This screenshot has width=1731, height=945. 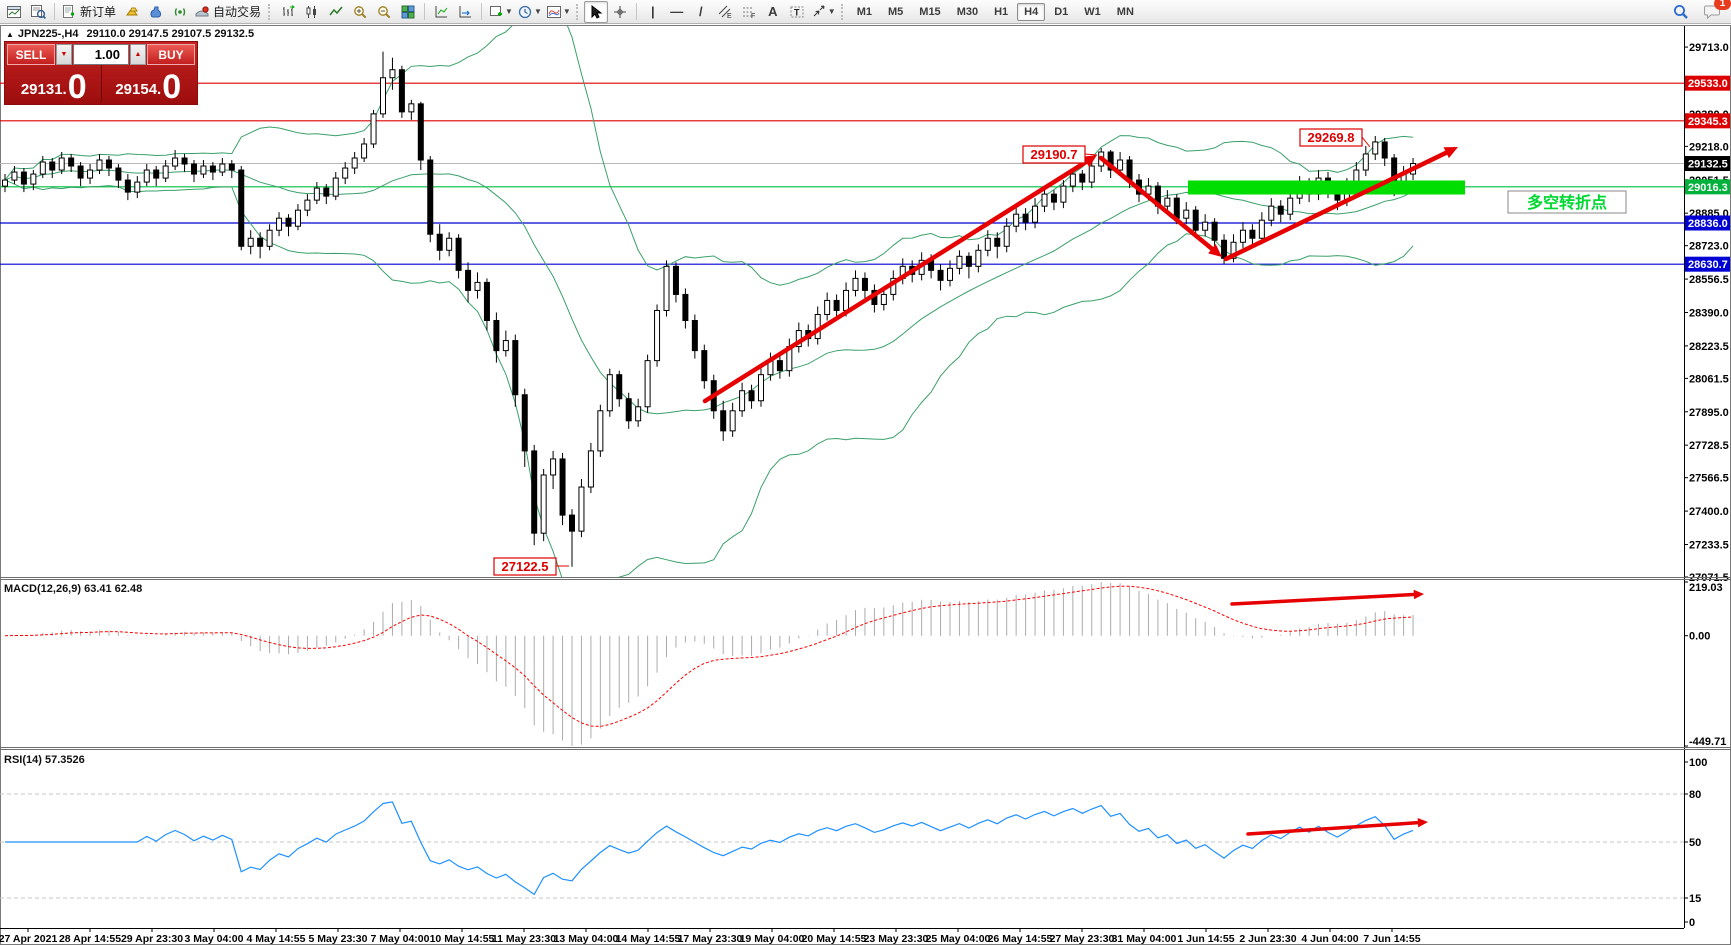 I want to click on svg-text: E, so click(x=729, y=16).